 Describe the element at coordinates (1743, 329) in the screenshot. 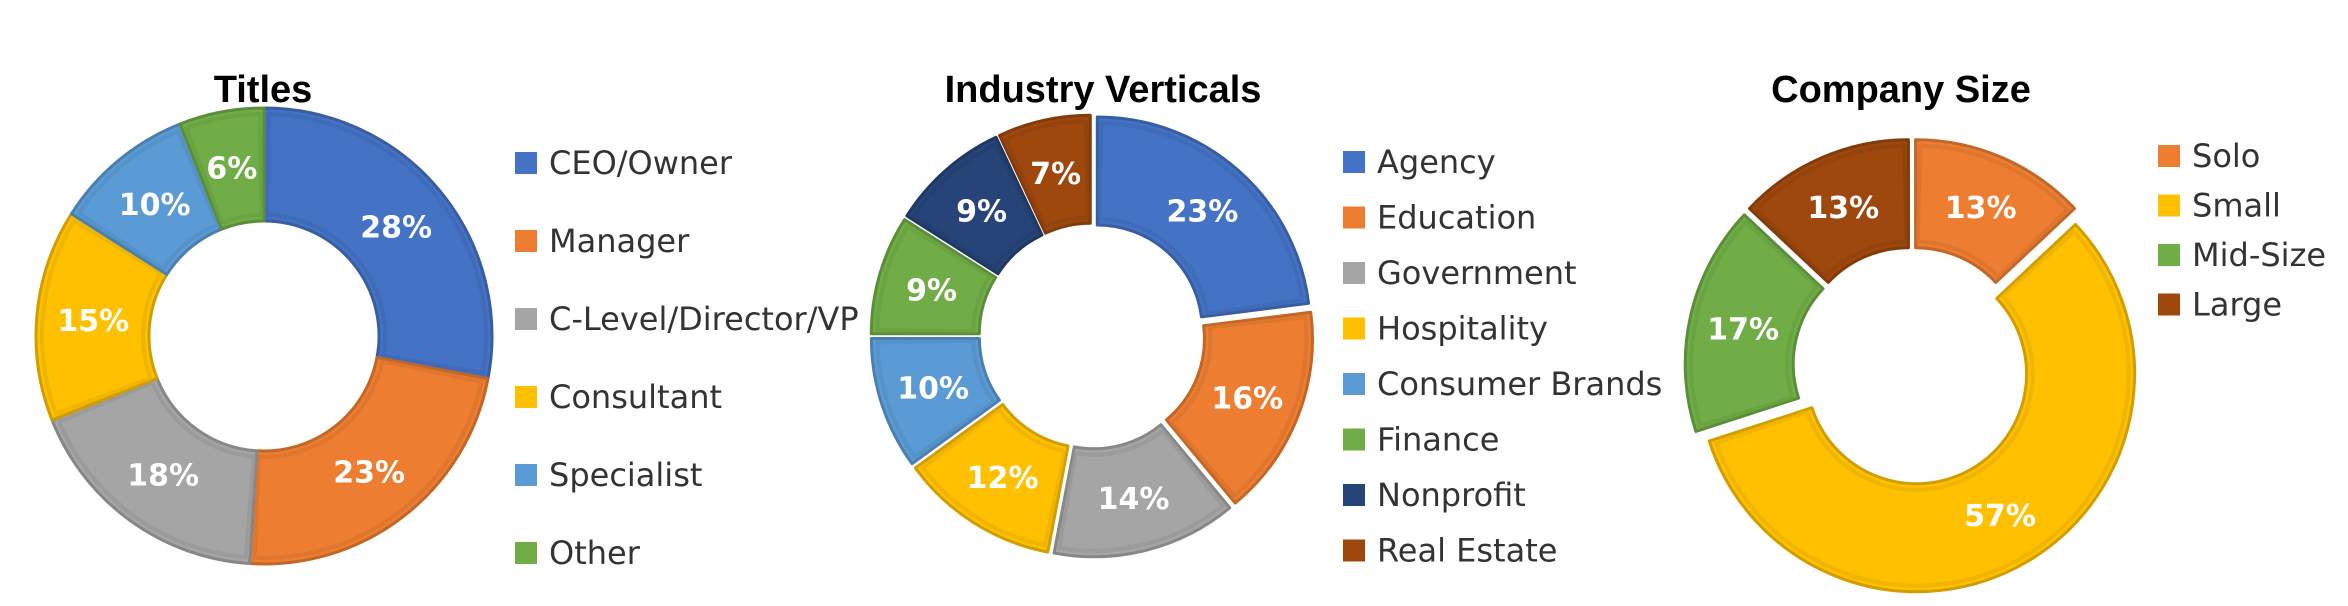

I see `company-size-data-label-mid-size: 17%` at that location.